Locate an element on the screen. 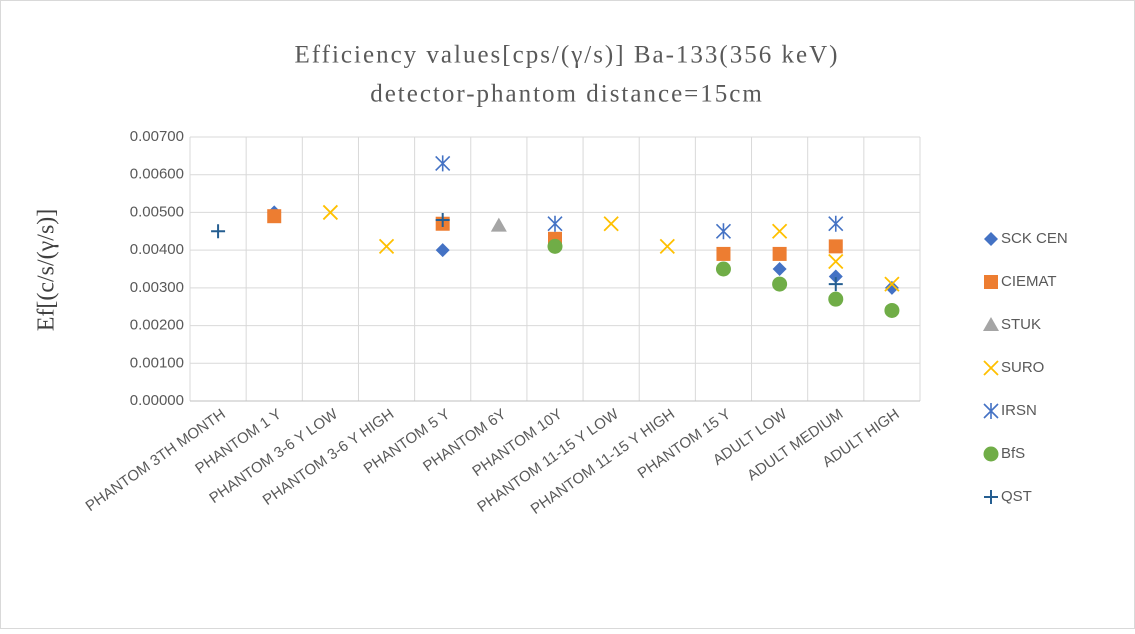  legend-label: QST is located at coordinates (1016, 496).